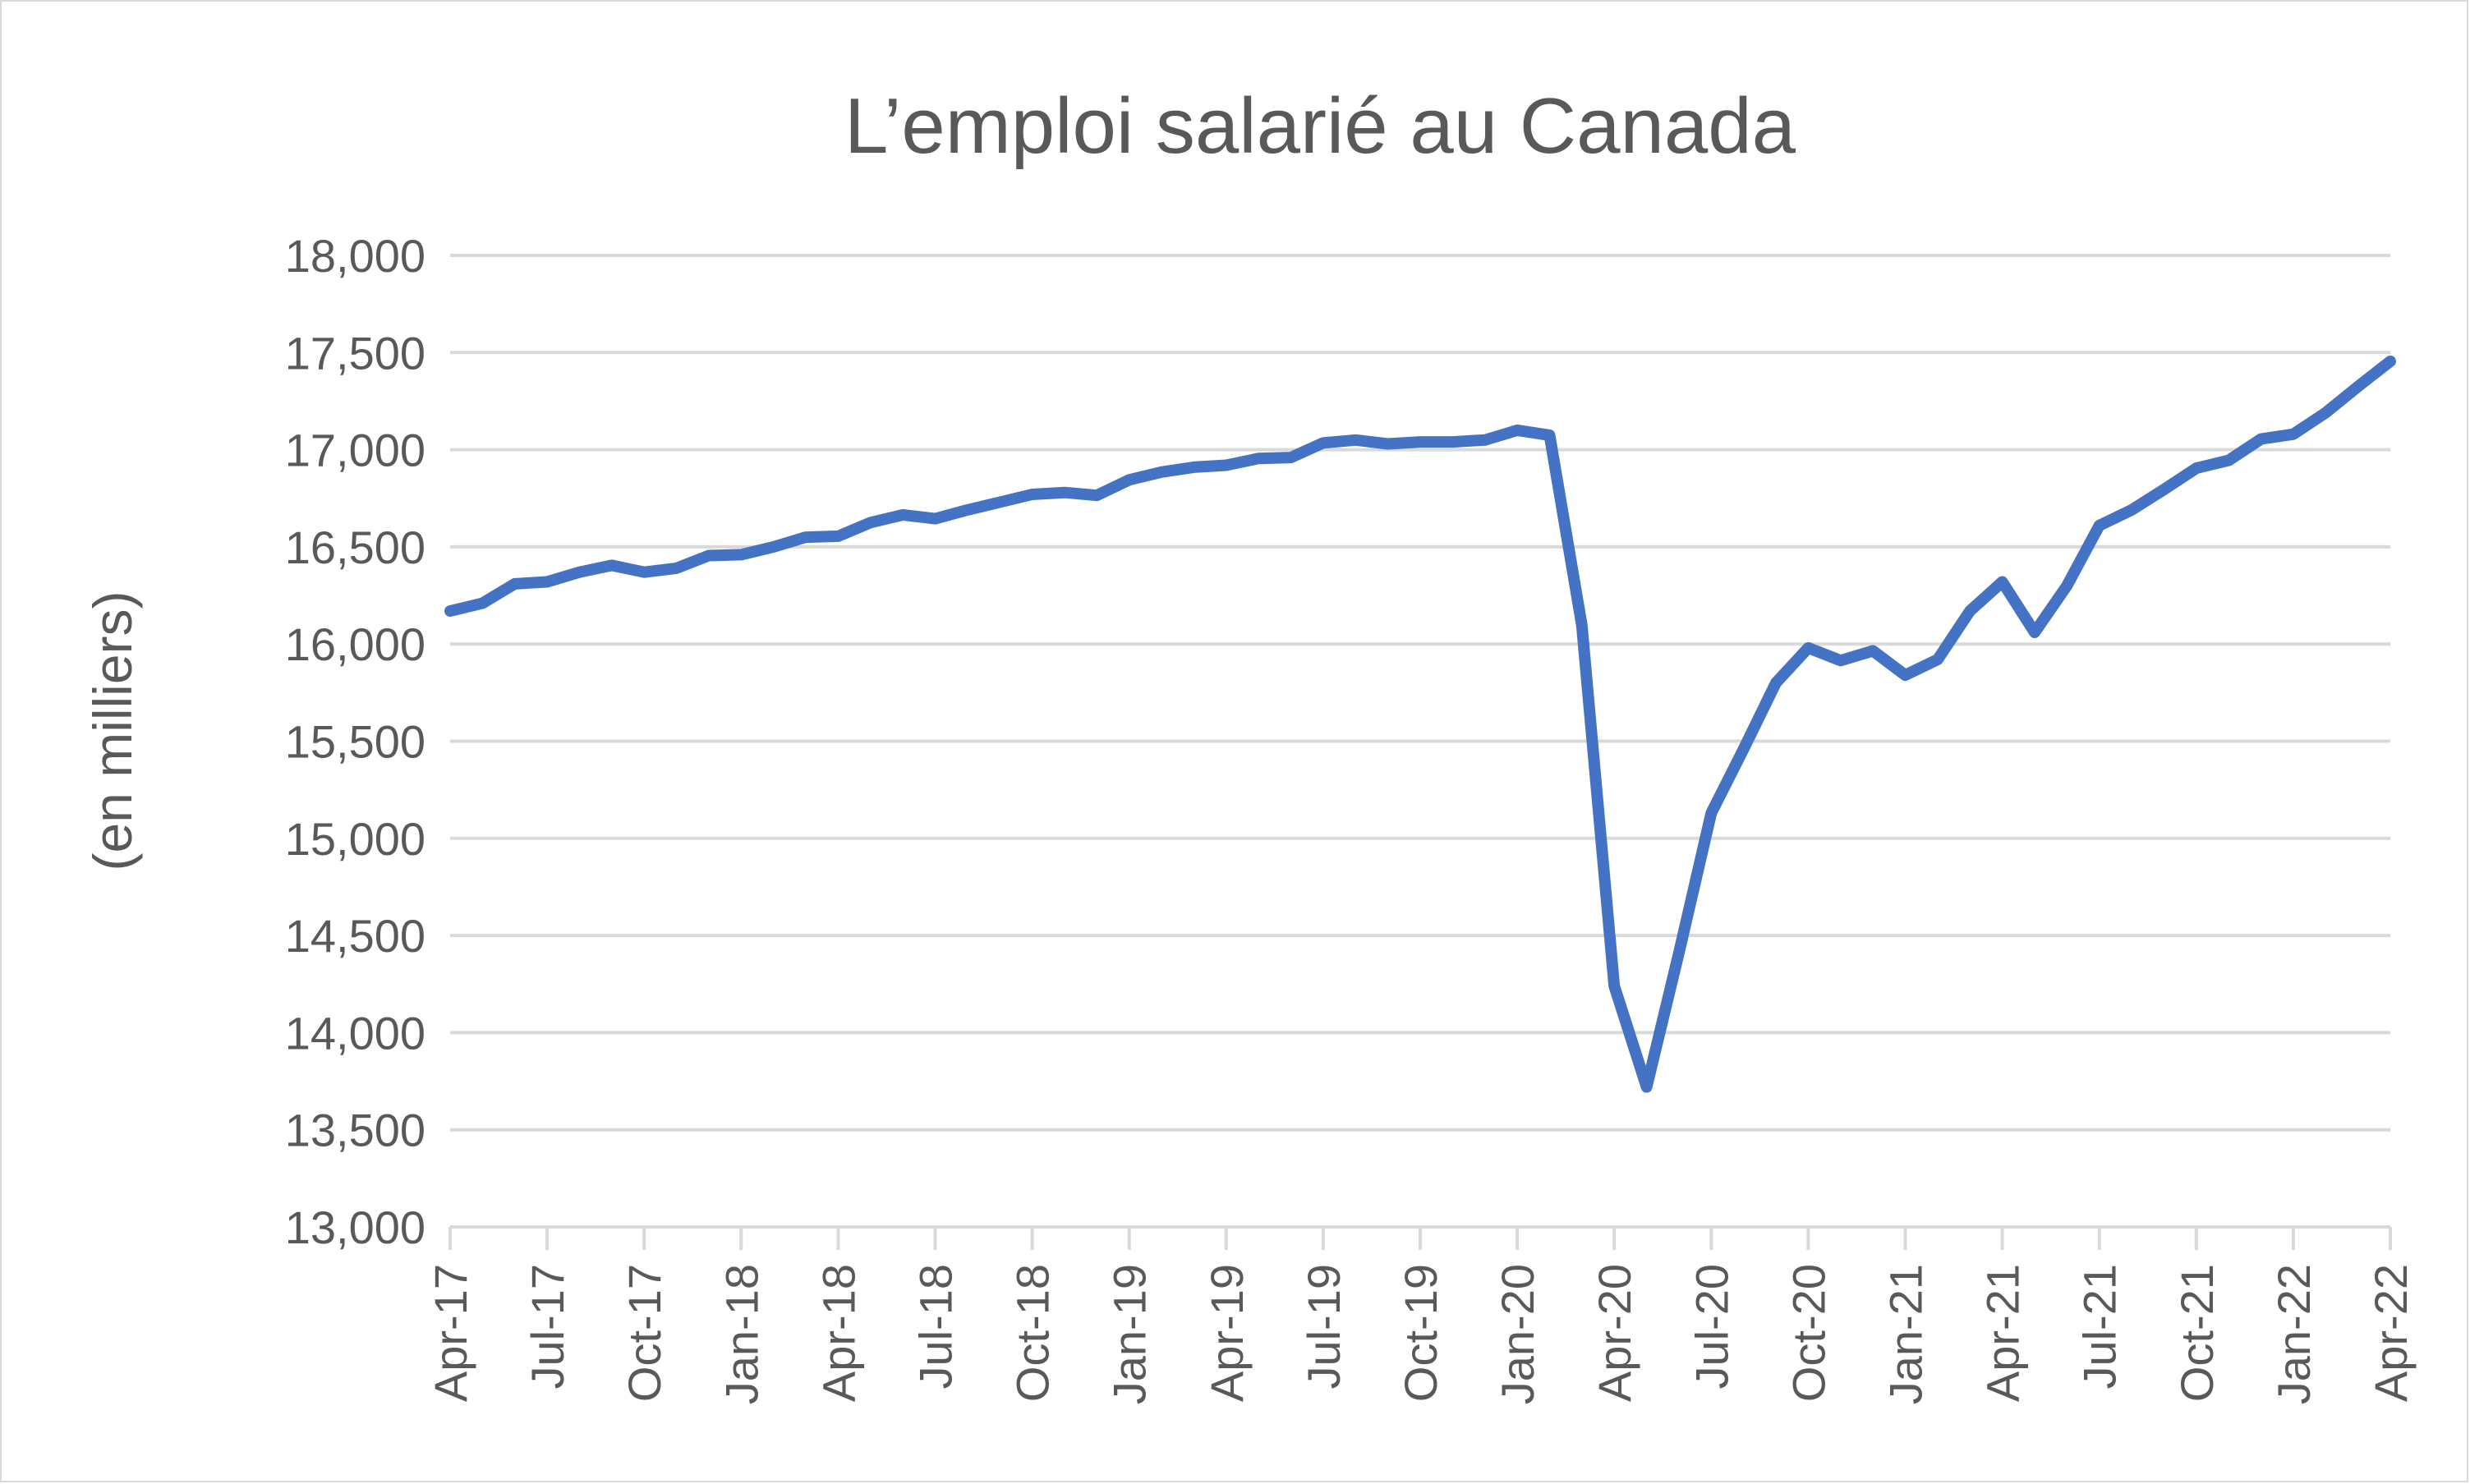 This screenshot has width=2470, height=1484. Describe the element at coordinates (450, 1333) in the screenshot. I see `x-tick-label: Apr-17` at that location.